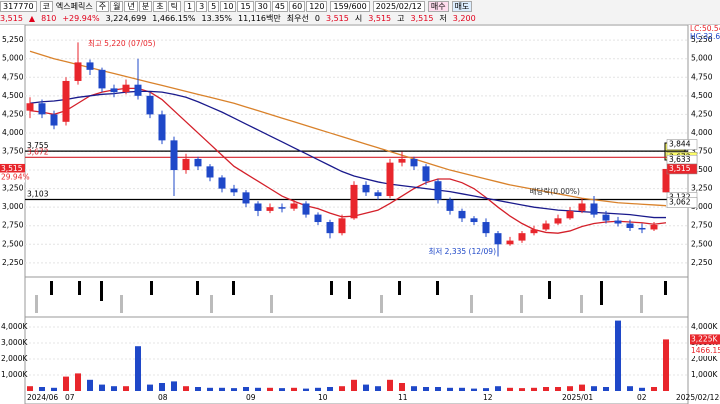 Image resolution: width=720 pixels, height=404 pixels. Describe the element at coordinates (13, 262) in the screenshot. I see `y-tick-label: 2,250` at that location.